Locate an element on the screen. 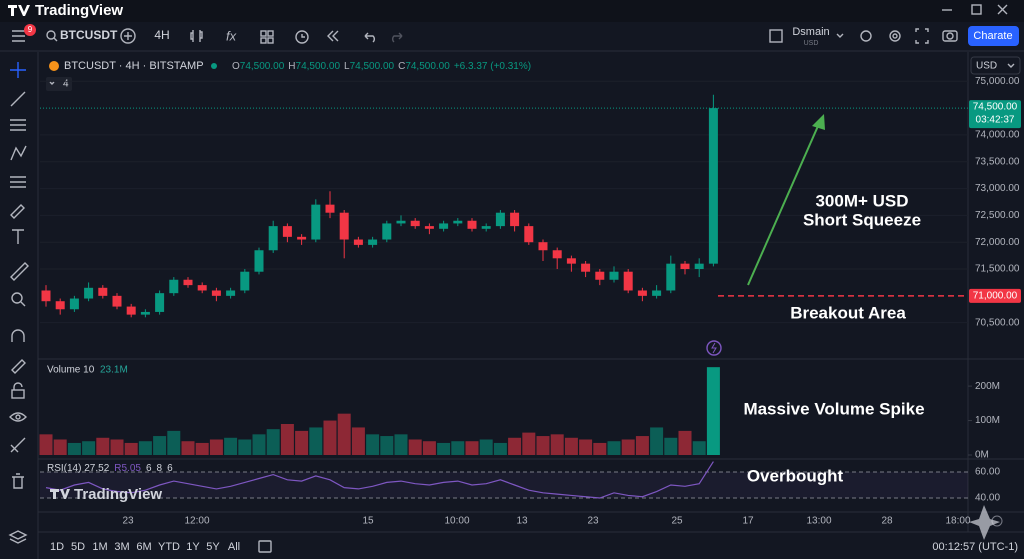  countdown: 03:42:37 is located at coordinates (995, 120).